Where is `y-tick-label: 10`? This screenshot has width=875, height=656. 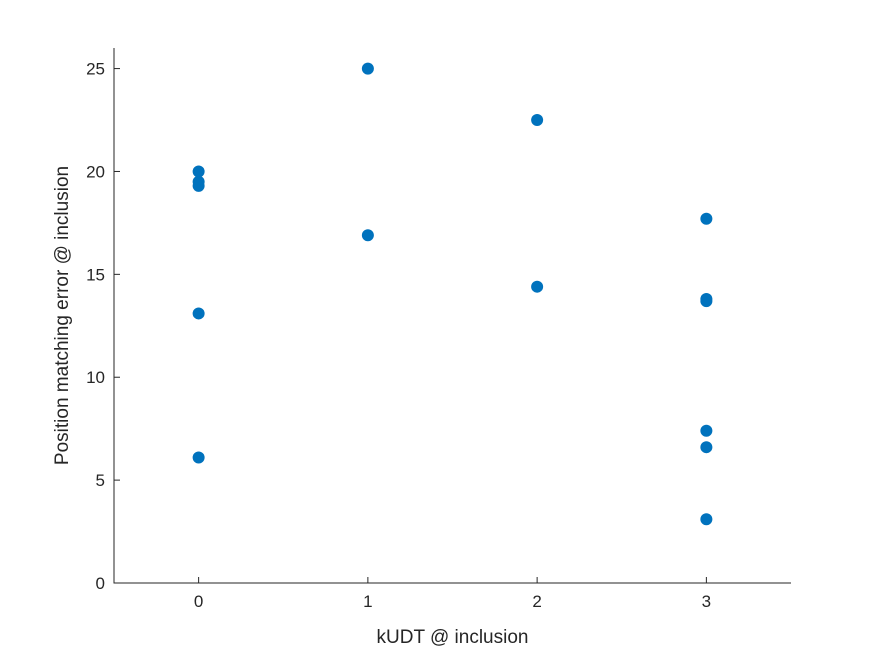
y-tick-label: 10 is located at coordinates (95, 377).